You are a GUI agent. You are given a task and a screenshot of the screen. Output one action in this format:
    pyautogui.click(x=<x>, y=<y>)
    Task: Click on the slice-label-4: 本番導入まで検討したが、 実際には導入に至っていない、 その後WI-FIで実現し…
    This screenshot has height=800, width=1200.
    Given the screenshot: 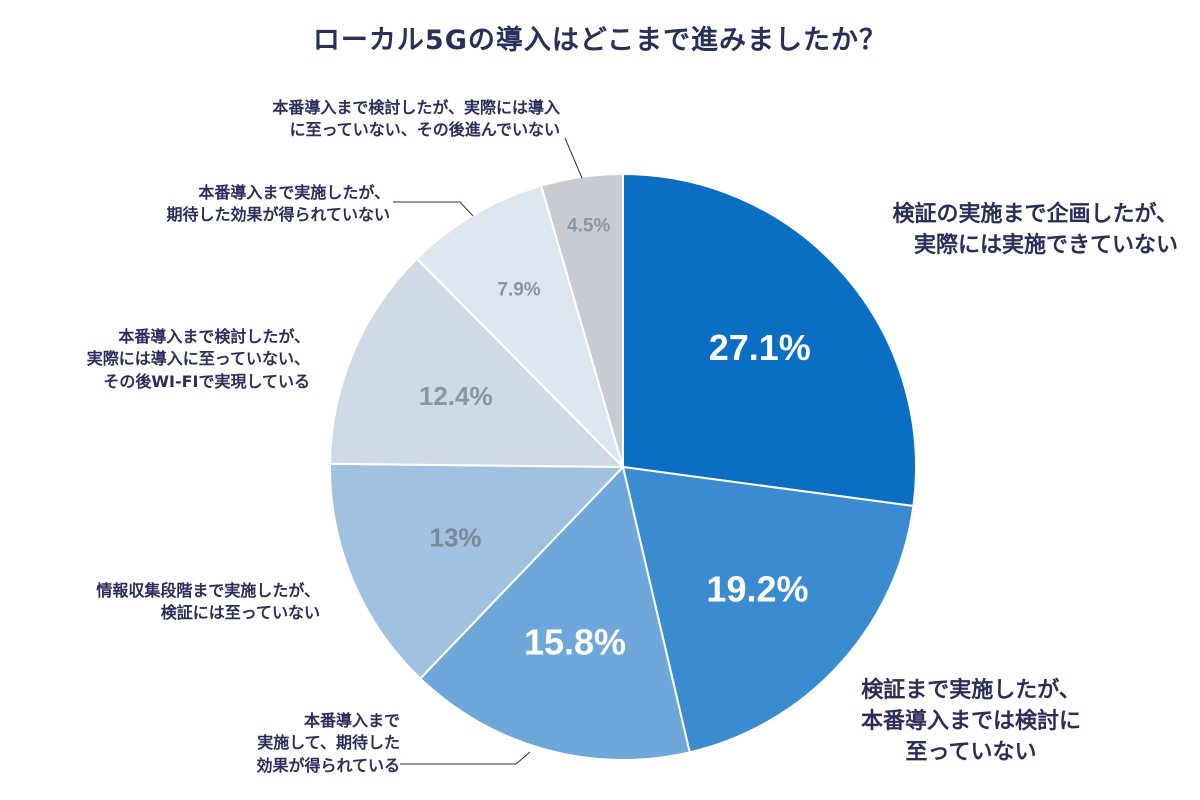 What is the action you would take?
    pyautogui.click(x=198, y=359)
    